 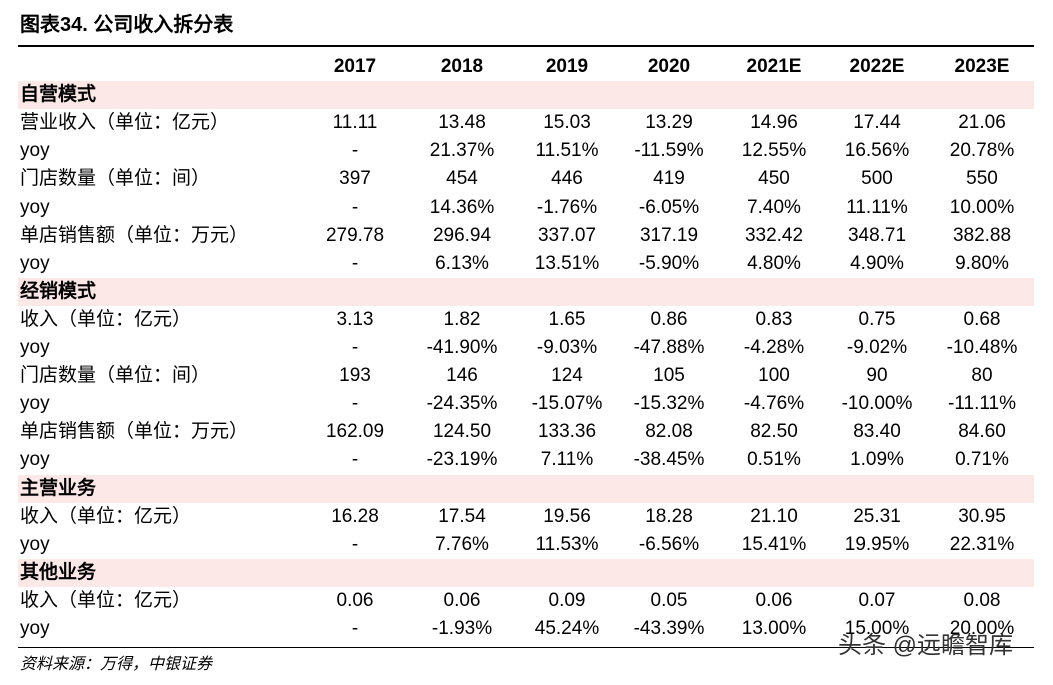 I want to click on cell: 317.19, so click(x=669, y=235).